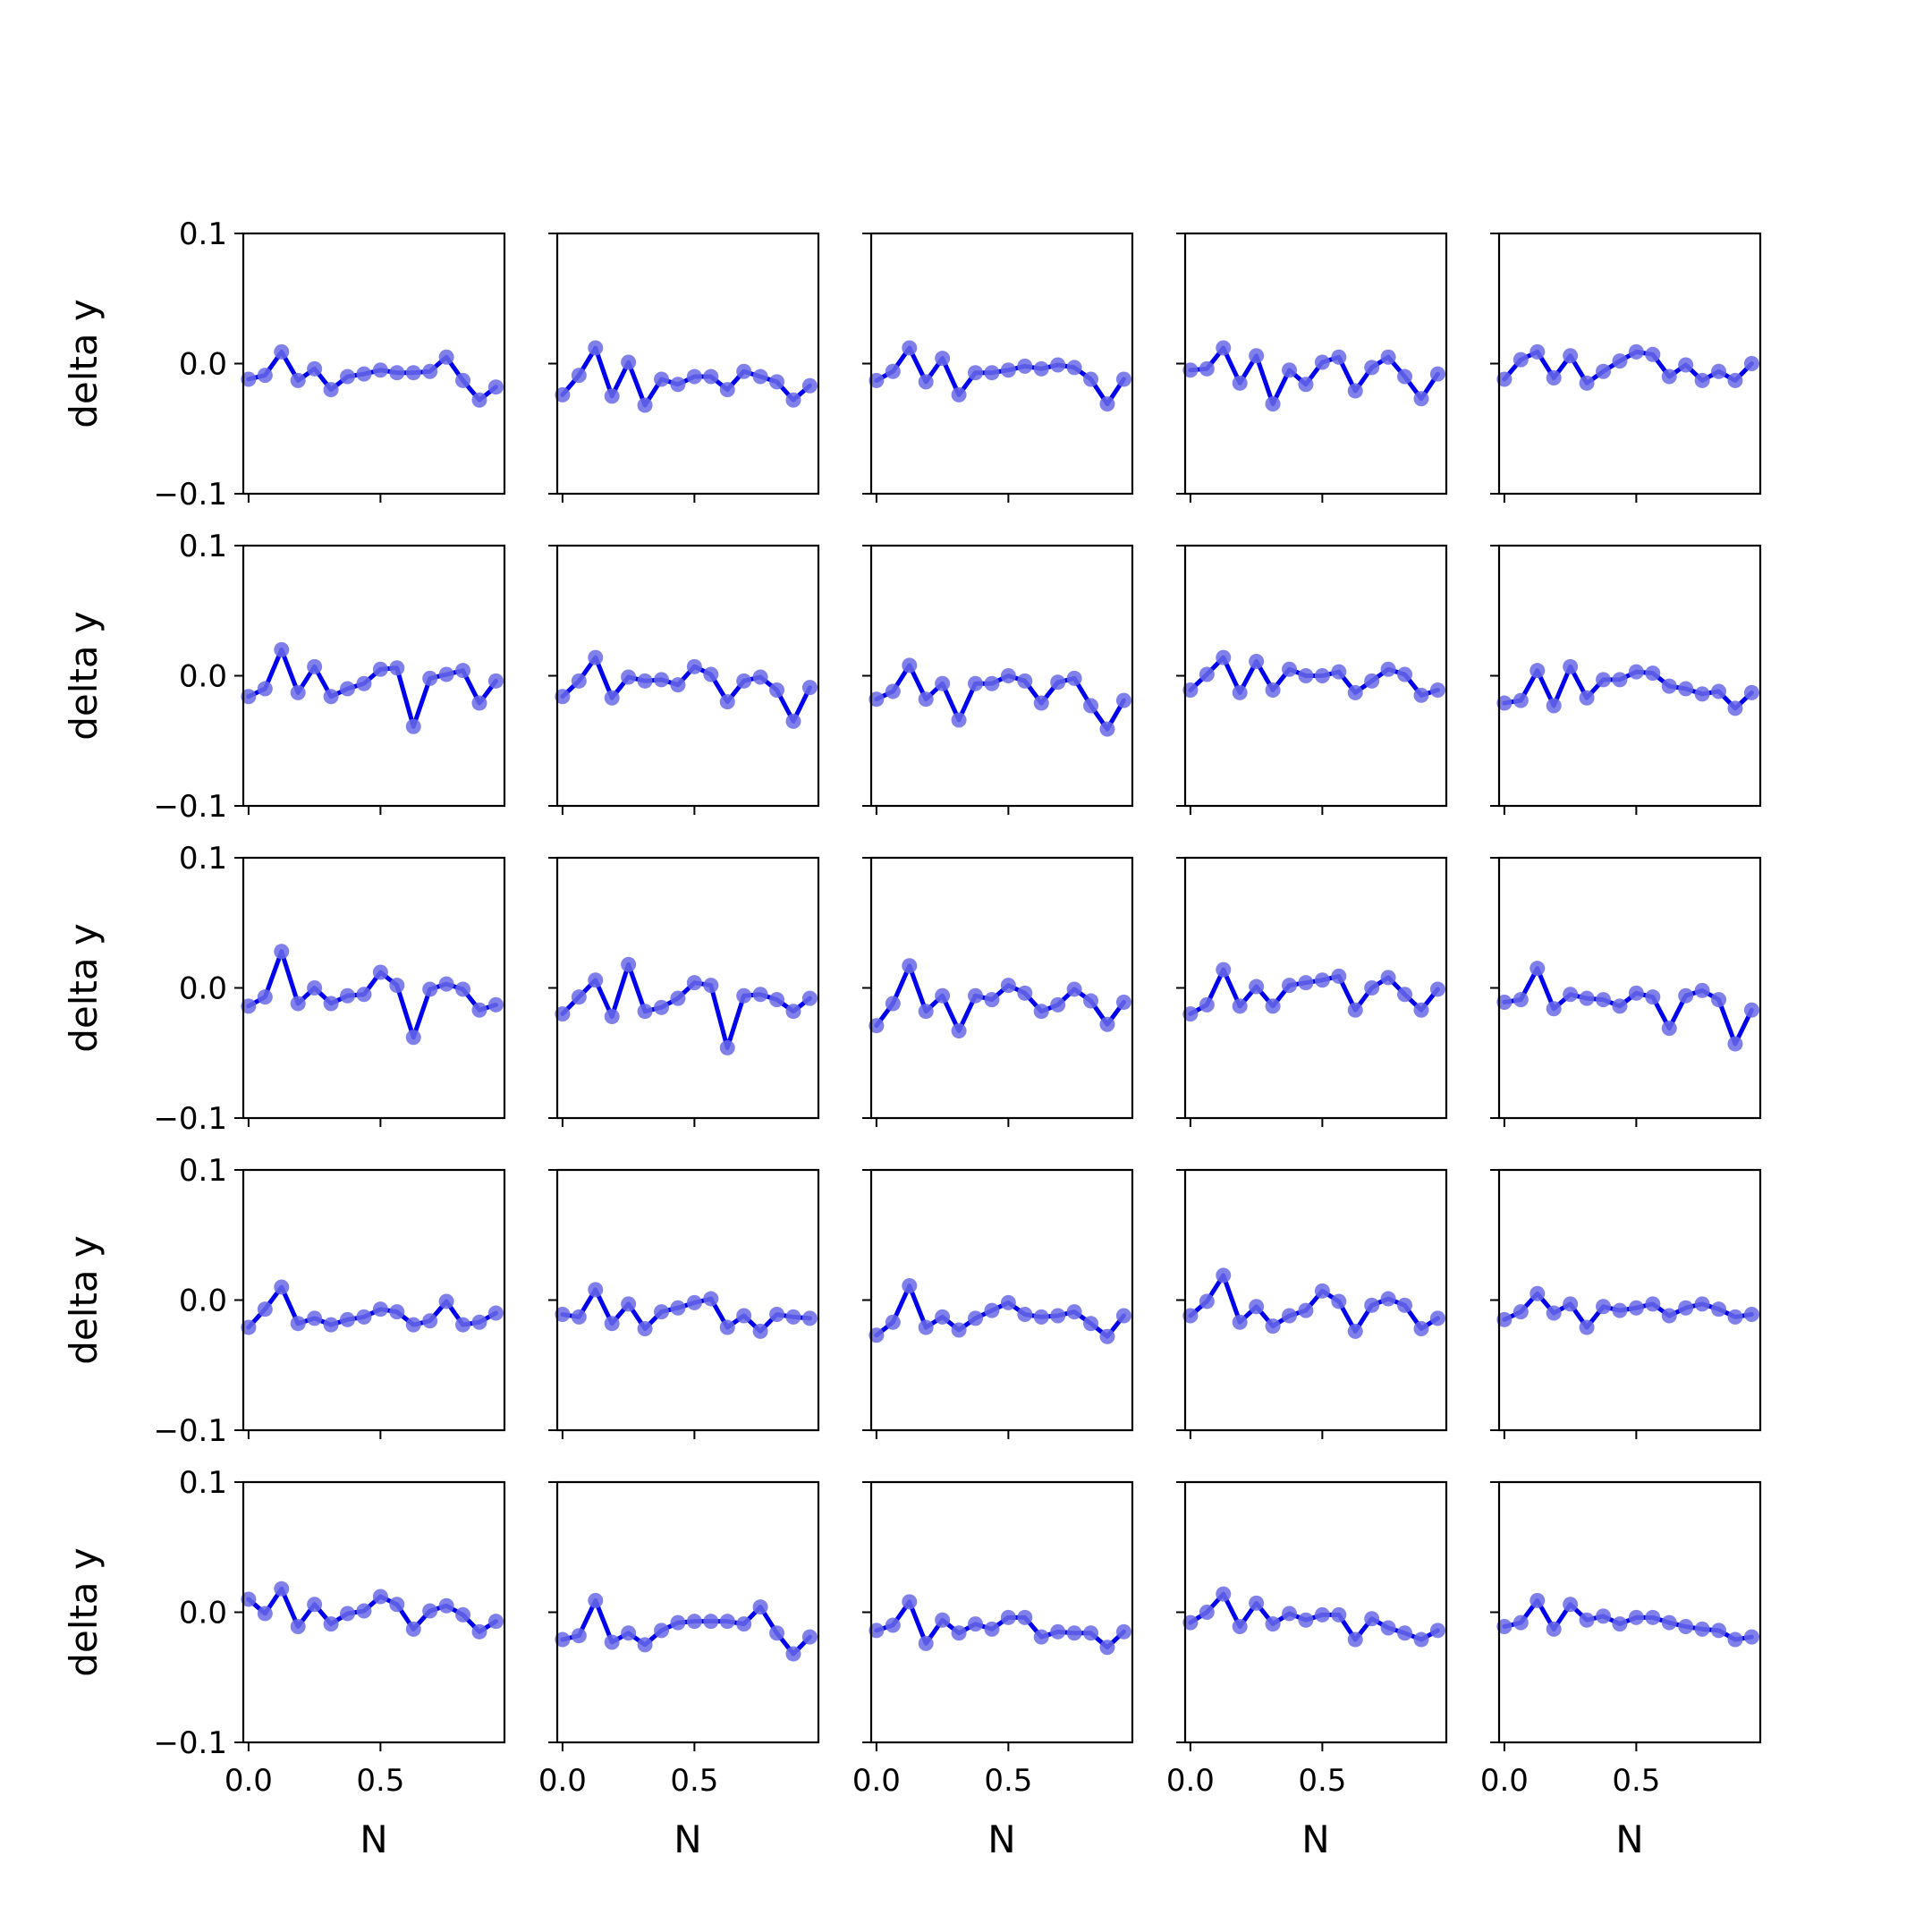 The image size is (1932, 1932). What do you see at coordinates (1190, 1781) in the screenshot?
I see `x-tick-label: 0.0` at bounding box center [1190, 1781].